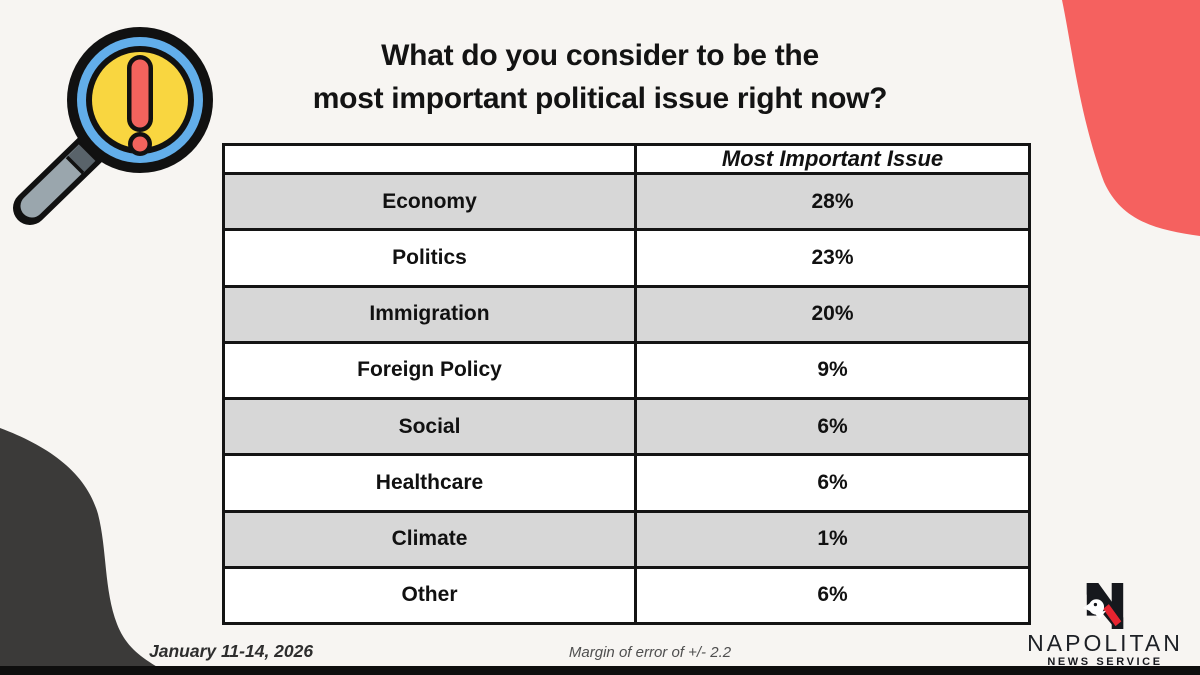  I want to click on table-row: Immigration 20%, so click(626, 314).